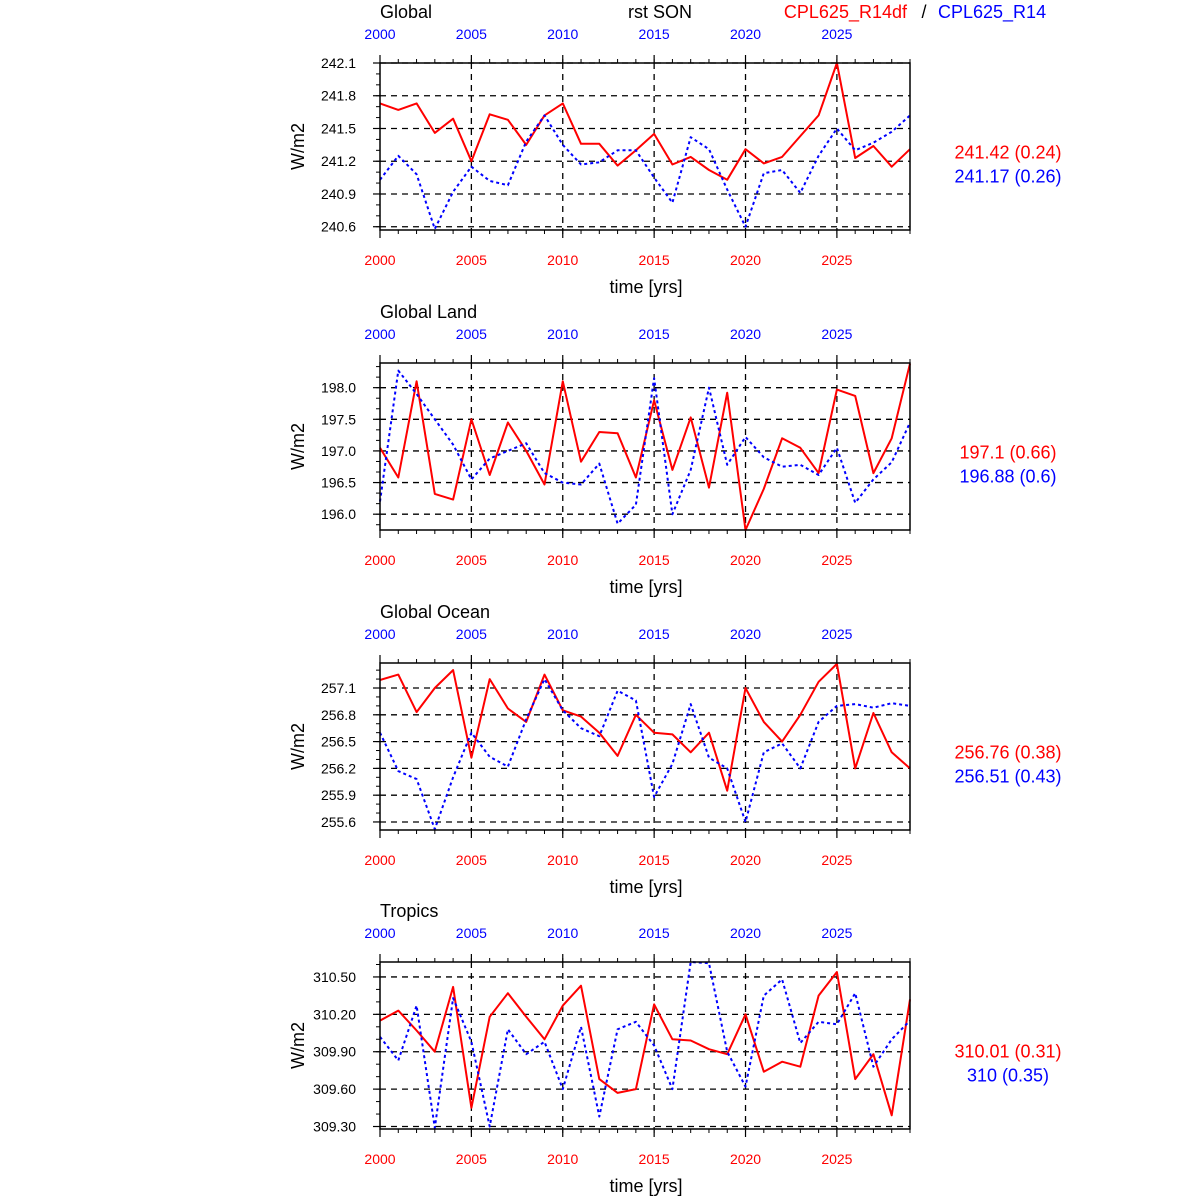 The width and height of the screenshot is (1200, 1200). I want to click on y-tick-label: 198.0, so click(338, 388).